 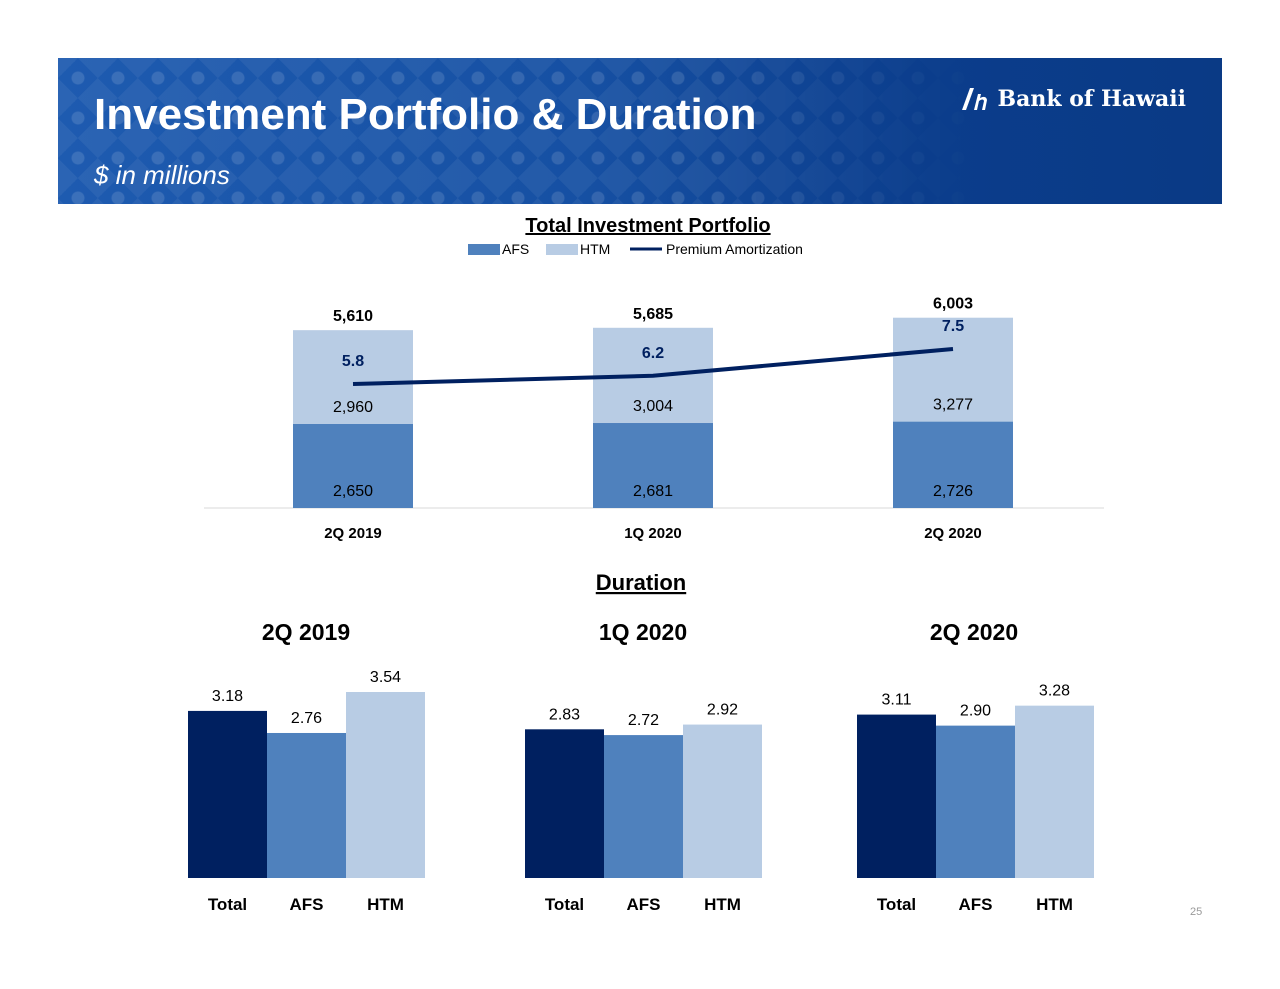 What do you see at coordinates (306, 632) in the screenshot?
I see `duration-group-title: 2Q 2019` at bounding box center [306, 632].